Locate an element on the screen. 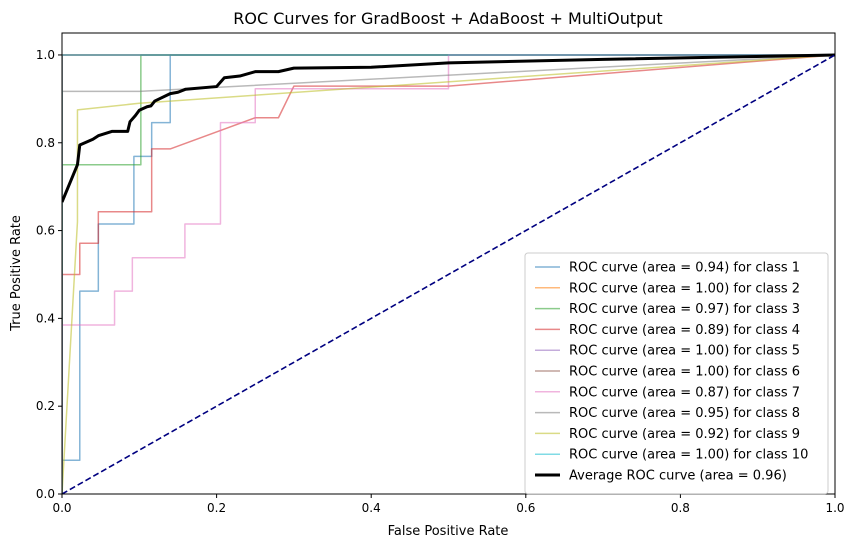  legend-label: ROC curve (area = 1.00) for class 5 is located at coordinates (684, 351).